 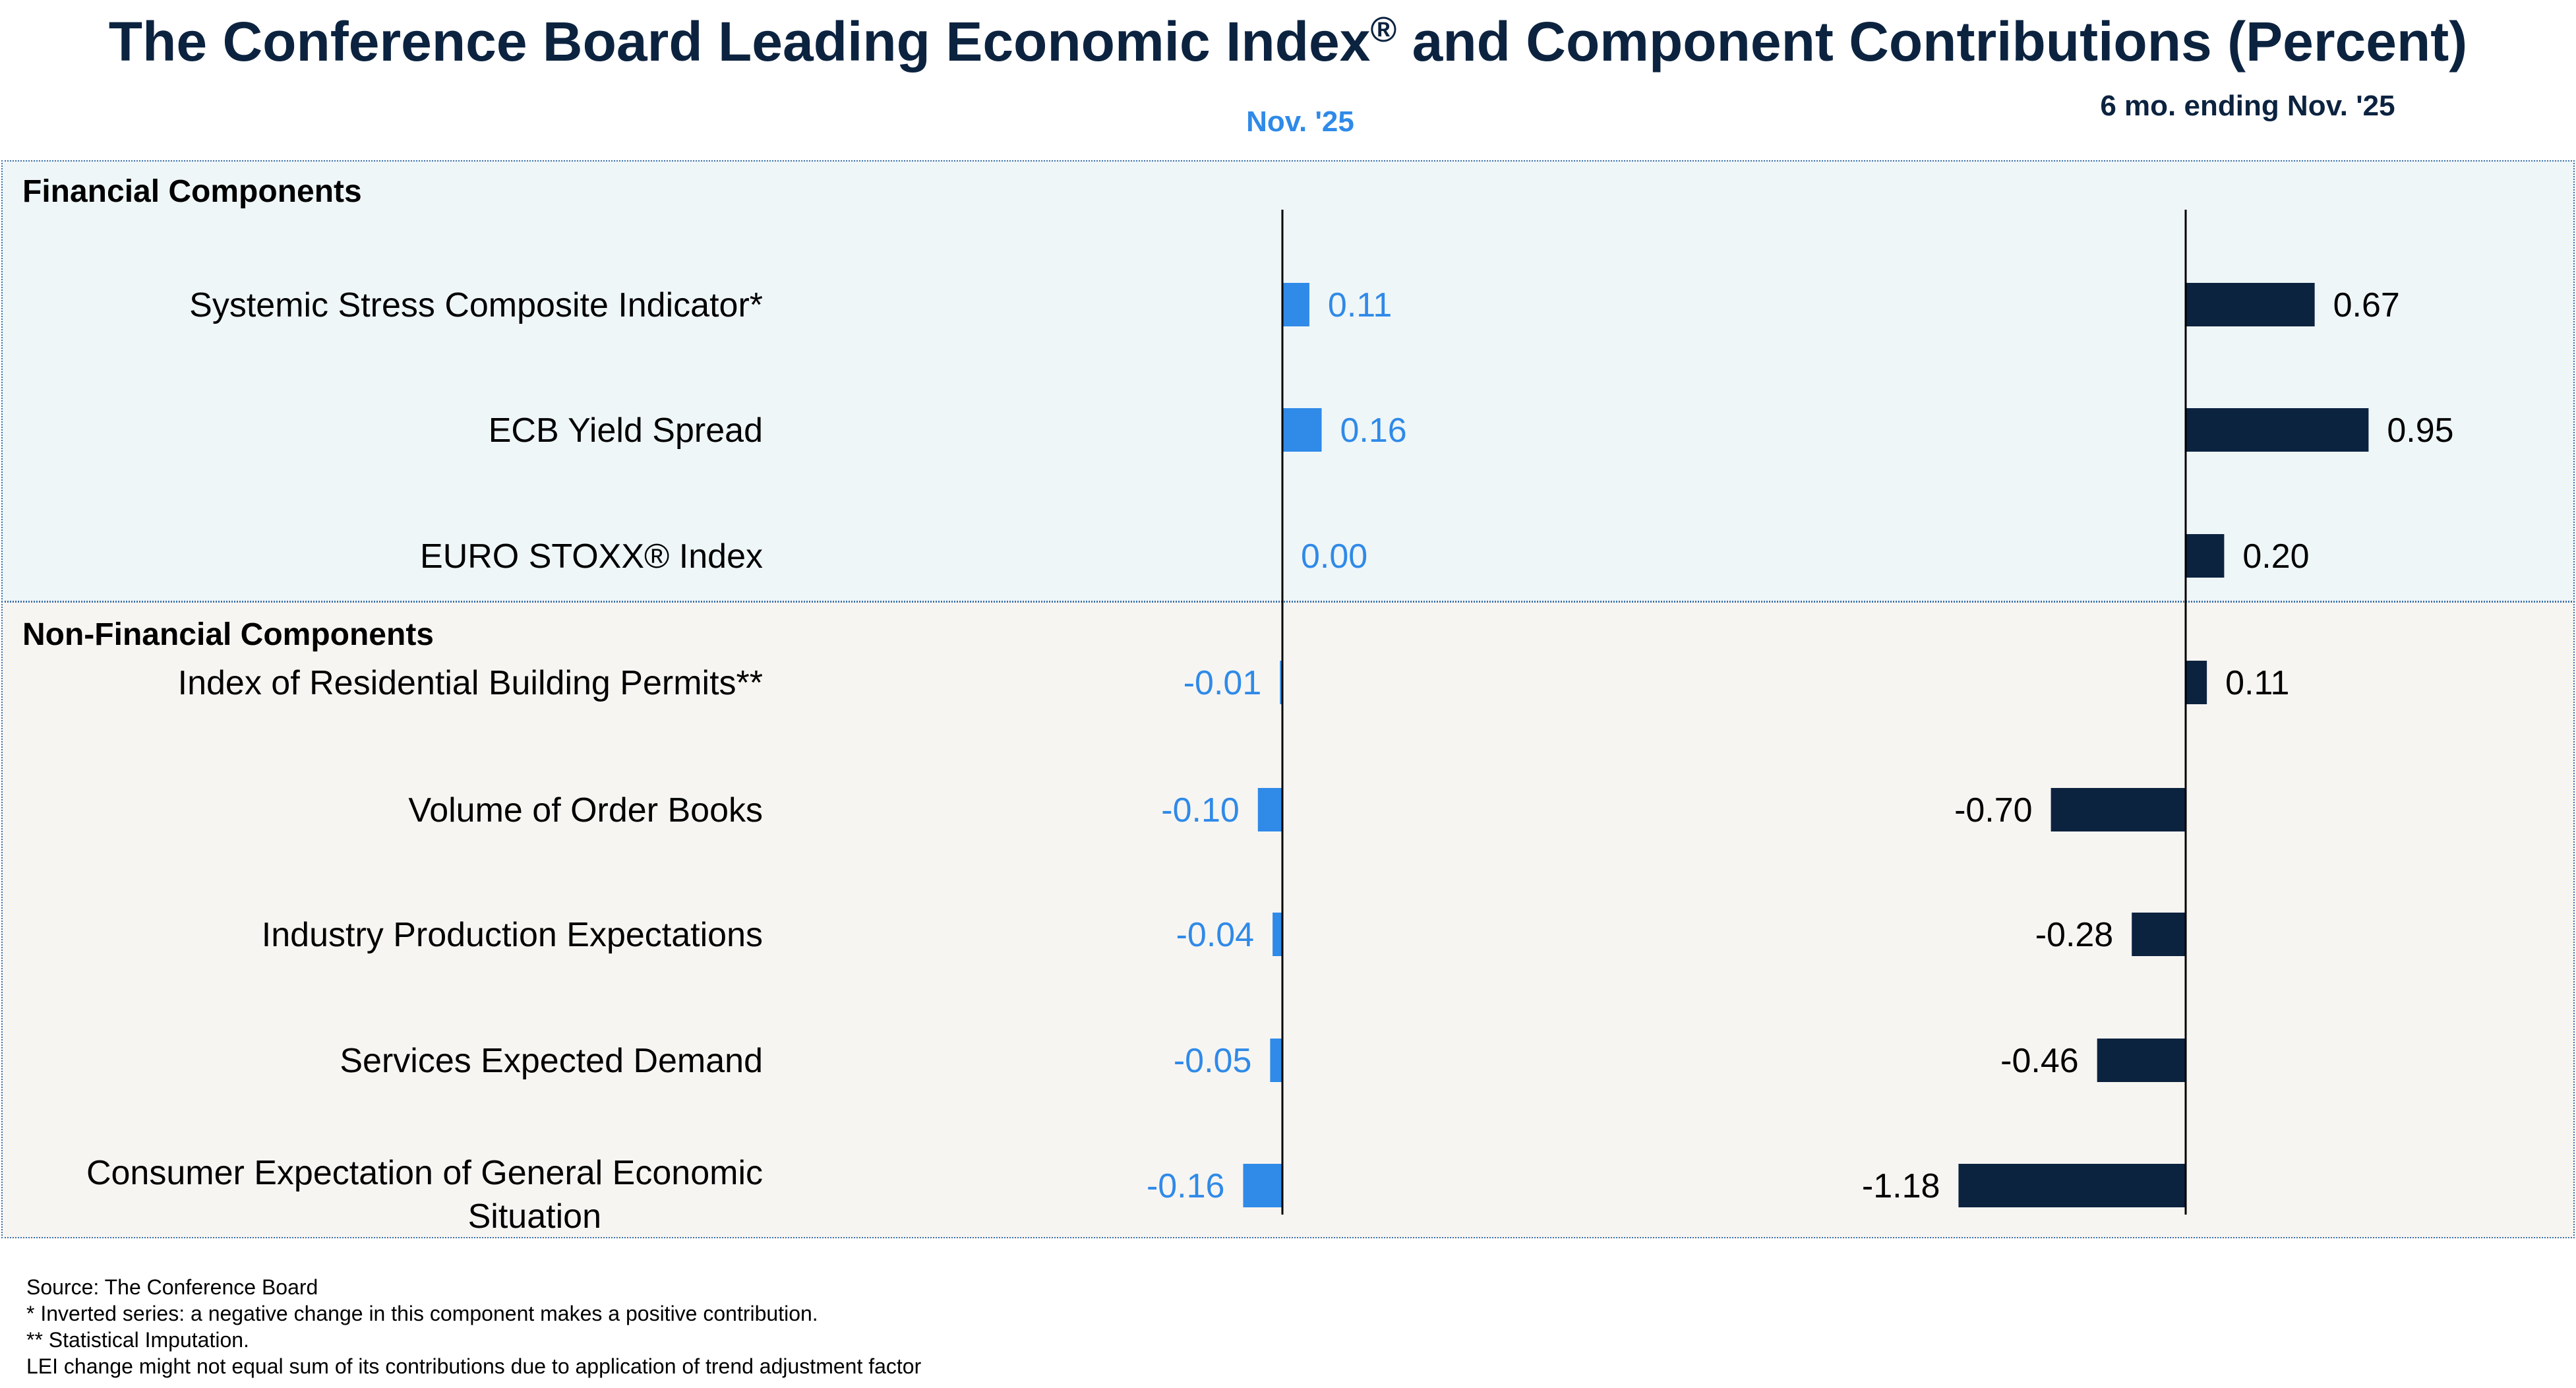 What do you see at coordinates (1222, 683) in the screenshot?
I see `nov-value-label: -0.01` at bounding box center [1222, 683].